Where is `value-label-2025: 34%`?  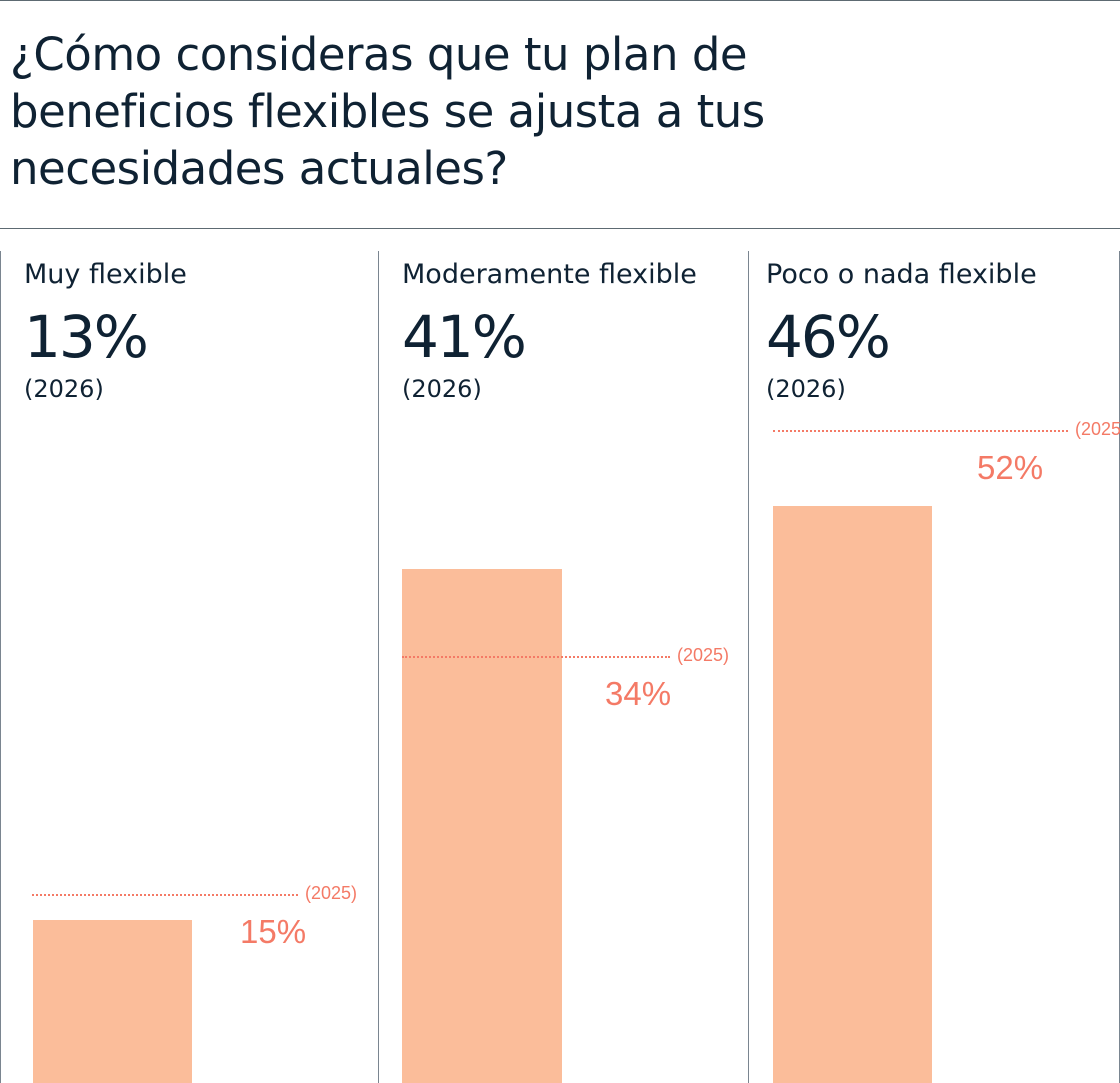 value-label-2025: 34% is located at coordinates (638, 693).